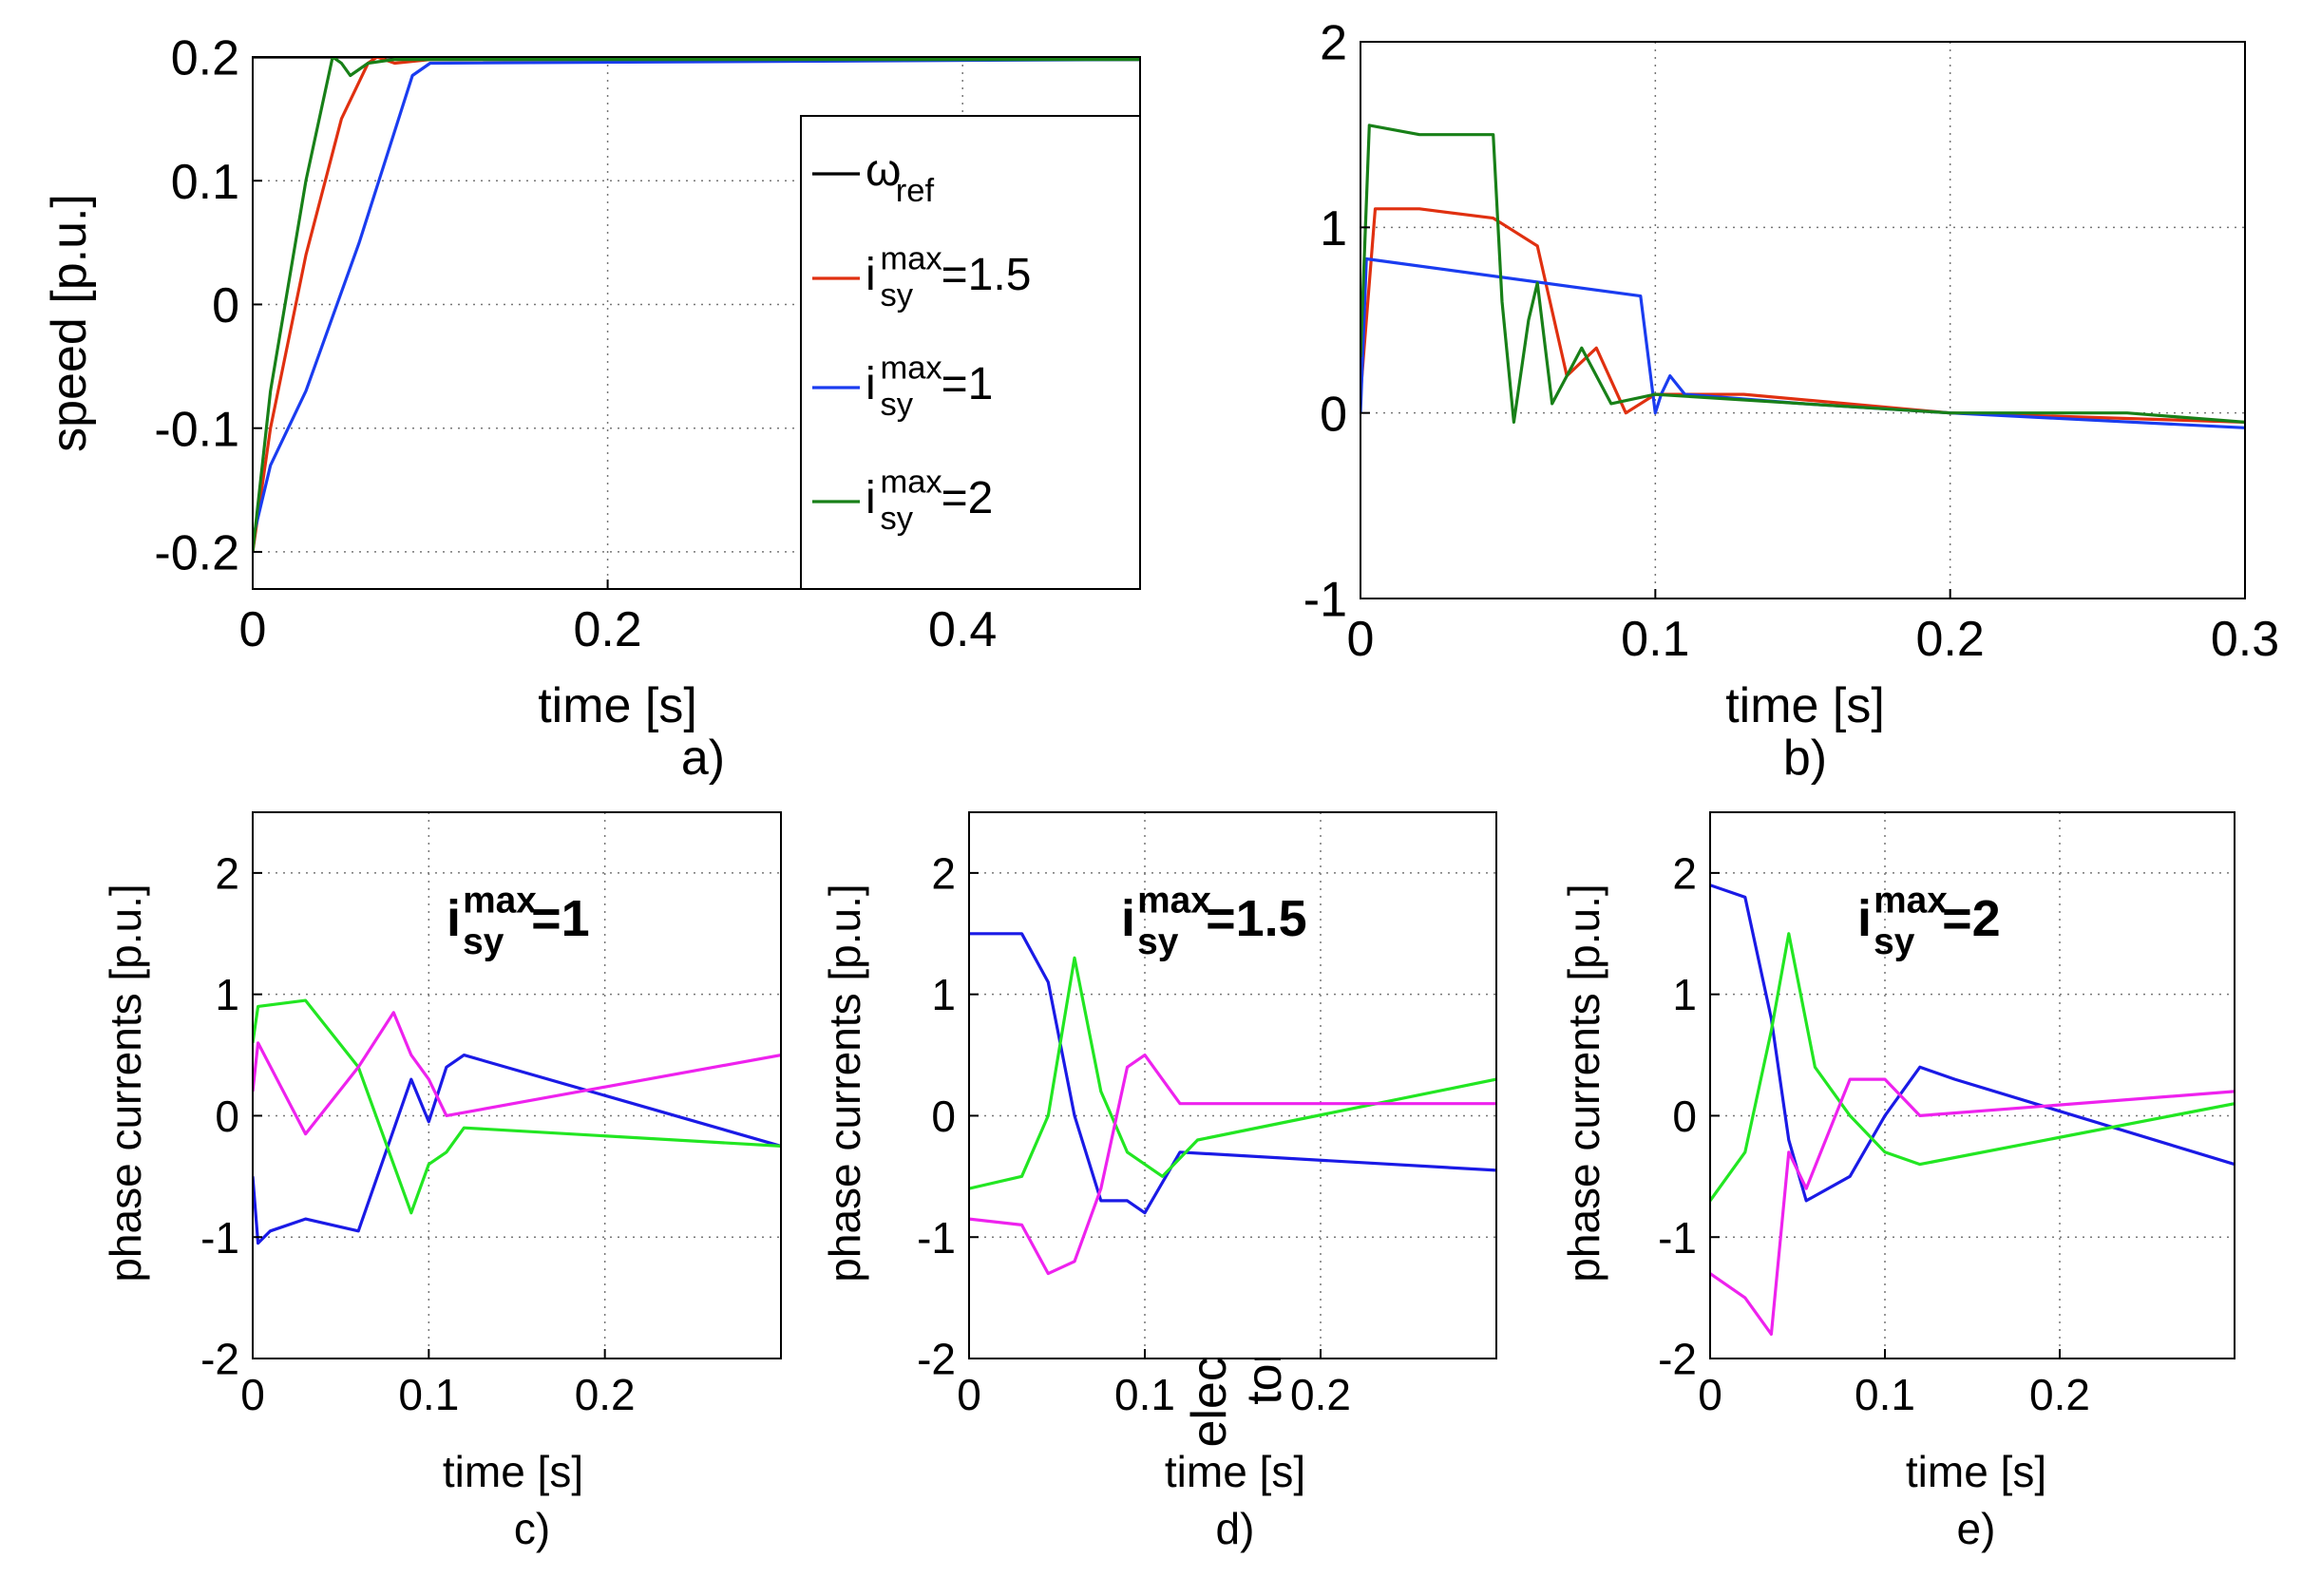  What do you see at coordinates (1333, 228) in the screenshot?
I see `panel-b-ytick-label: 1` at bounding box center [1333, 228].